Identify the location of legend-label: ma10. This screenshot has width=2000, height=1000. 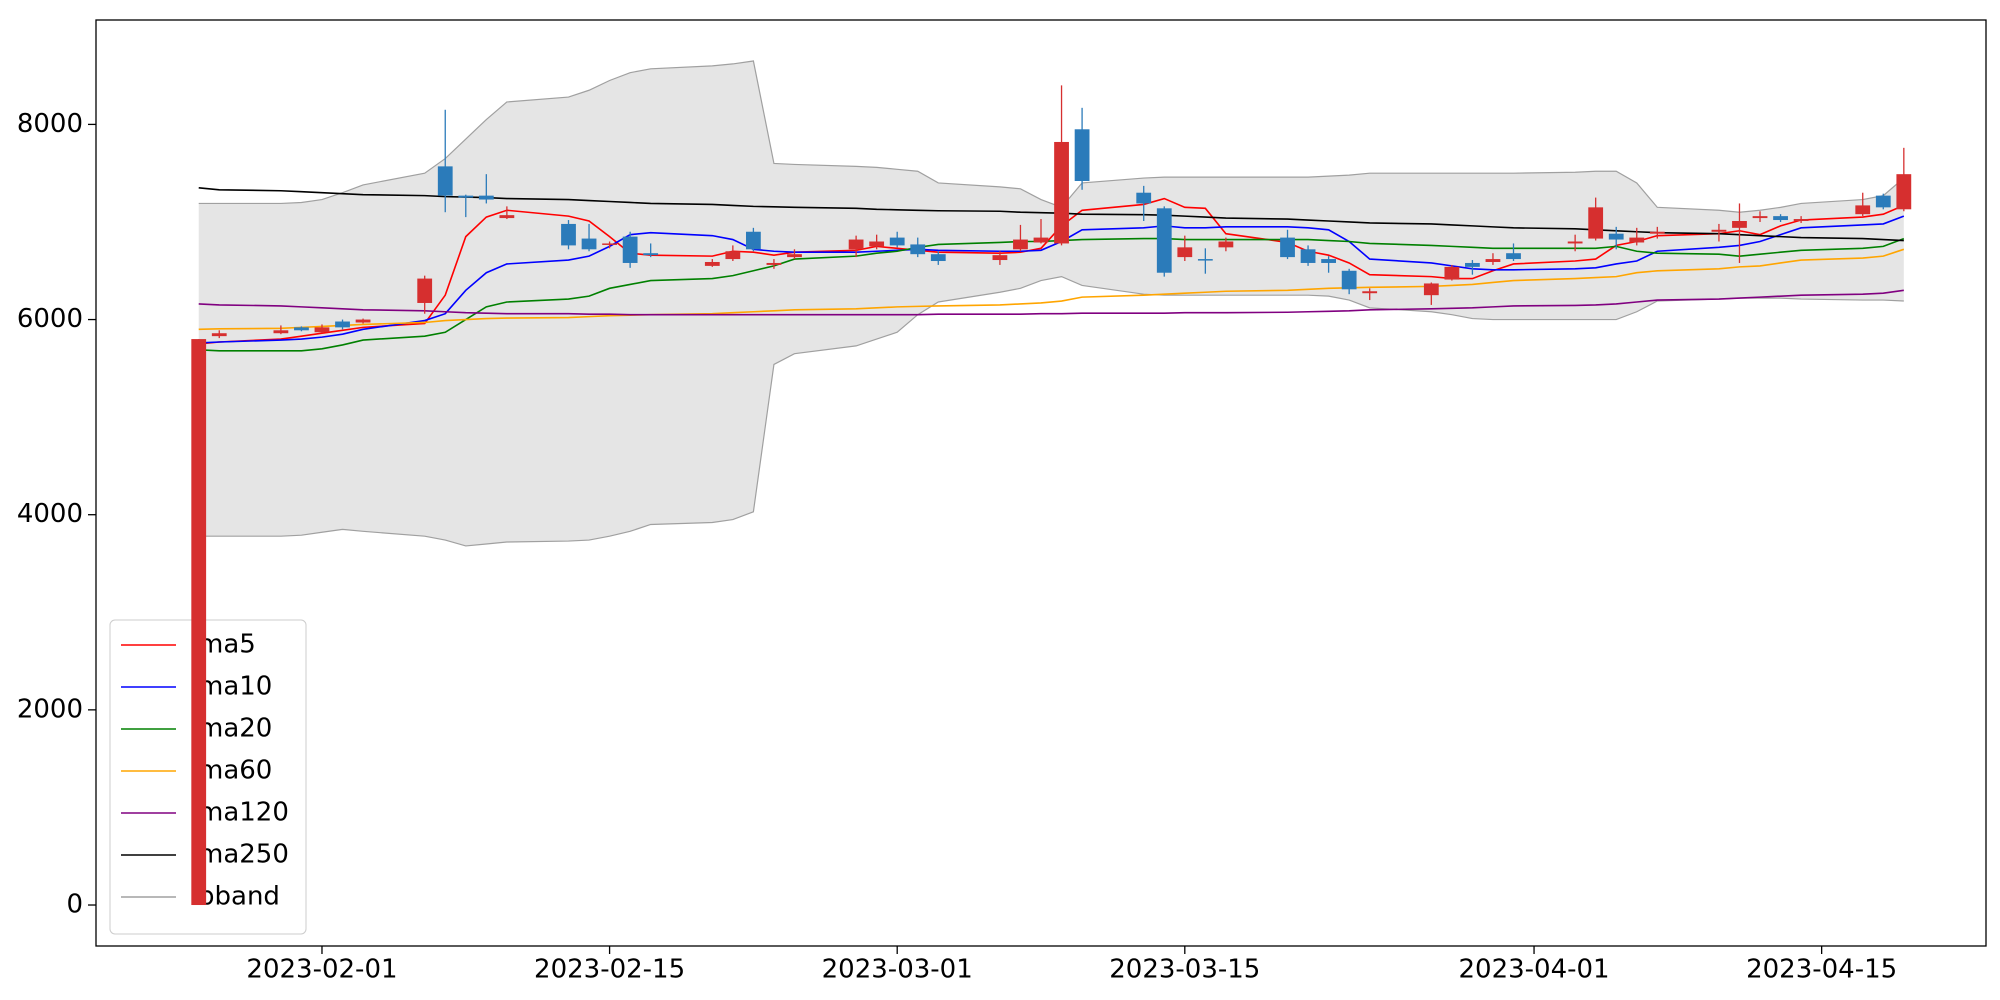
(235, 687).